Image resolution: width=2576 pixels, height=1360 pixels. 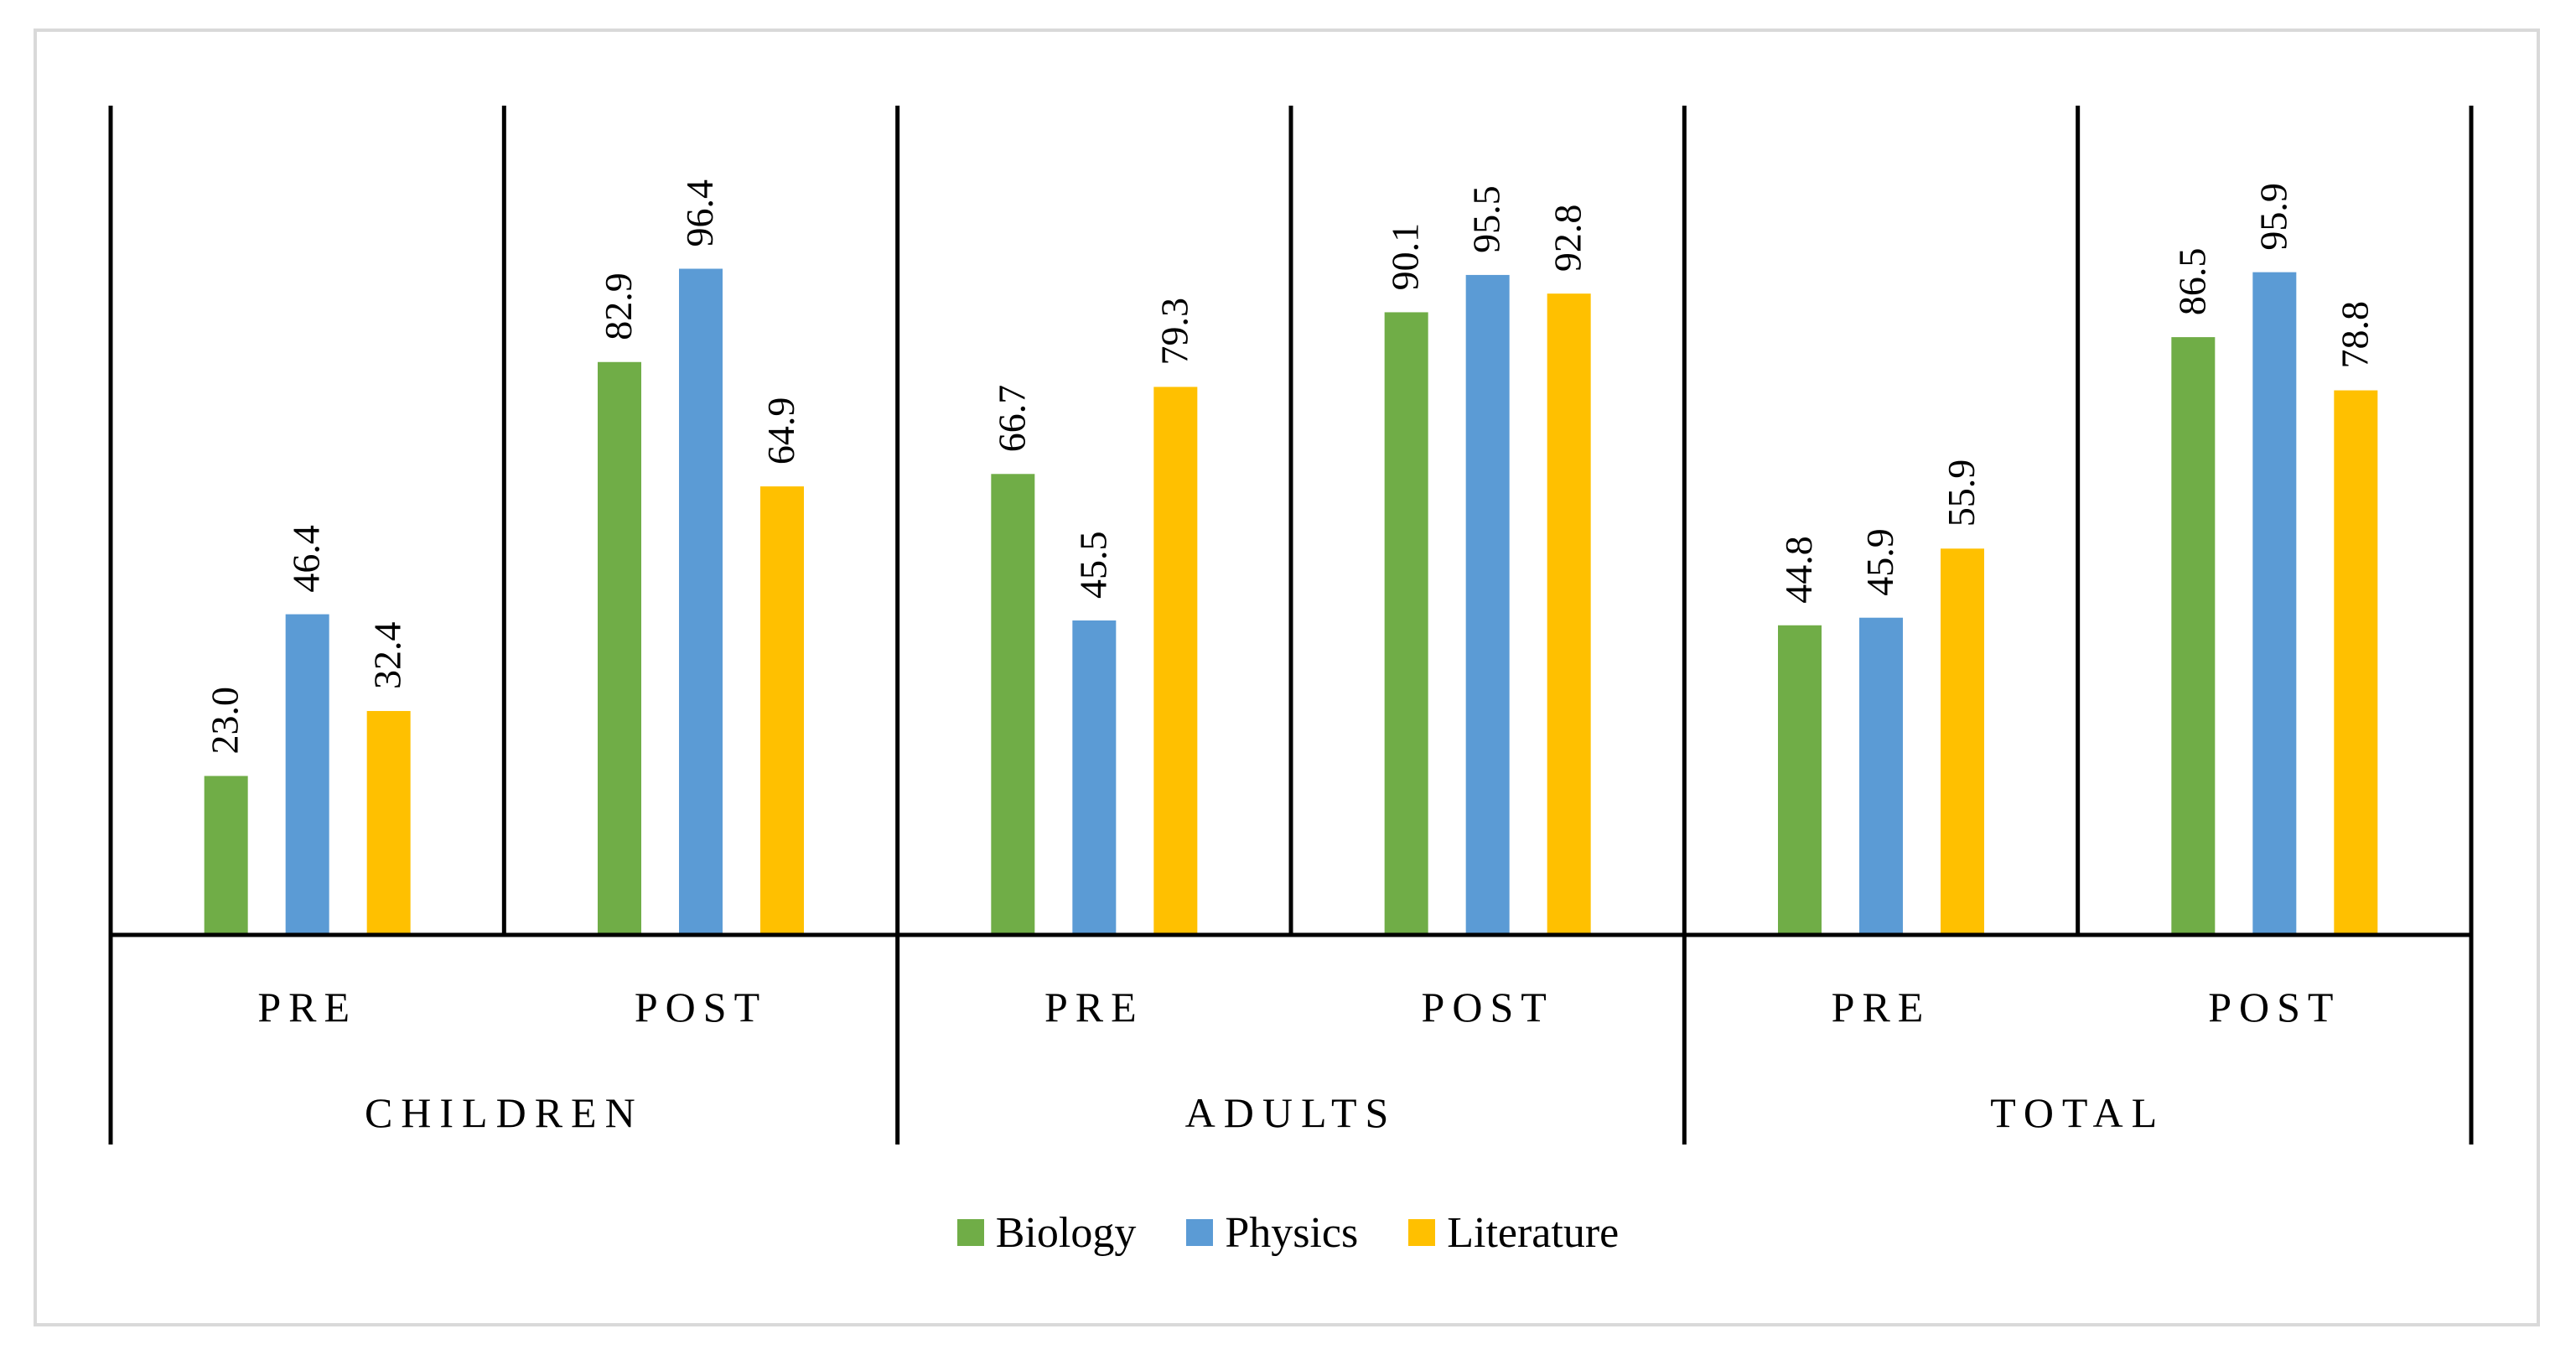 I want to click on bar-children-pre-biology, so click(x=226, y=855).